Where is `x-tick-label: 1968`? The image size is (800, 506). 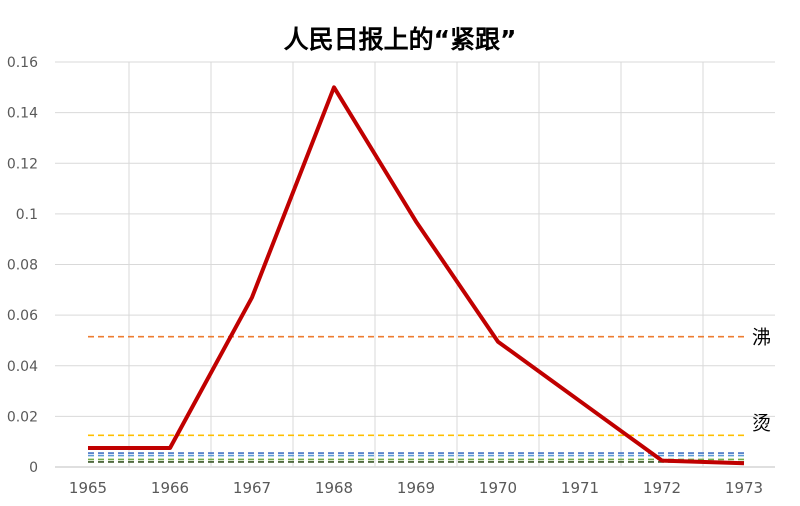
x-tick-label: 1968 is located at coordinates (334, 488).